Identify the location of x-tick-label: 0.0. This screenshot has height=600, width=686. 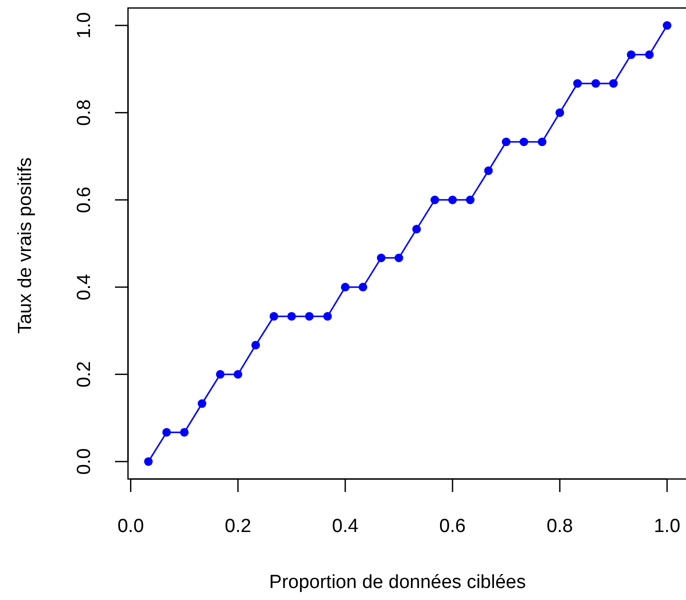
(130, 526).